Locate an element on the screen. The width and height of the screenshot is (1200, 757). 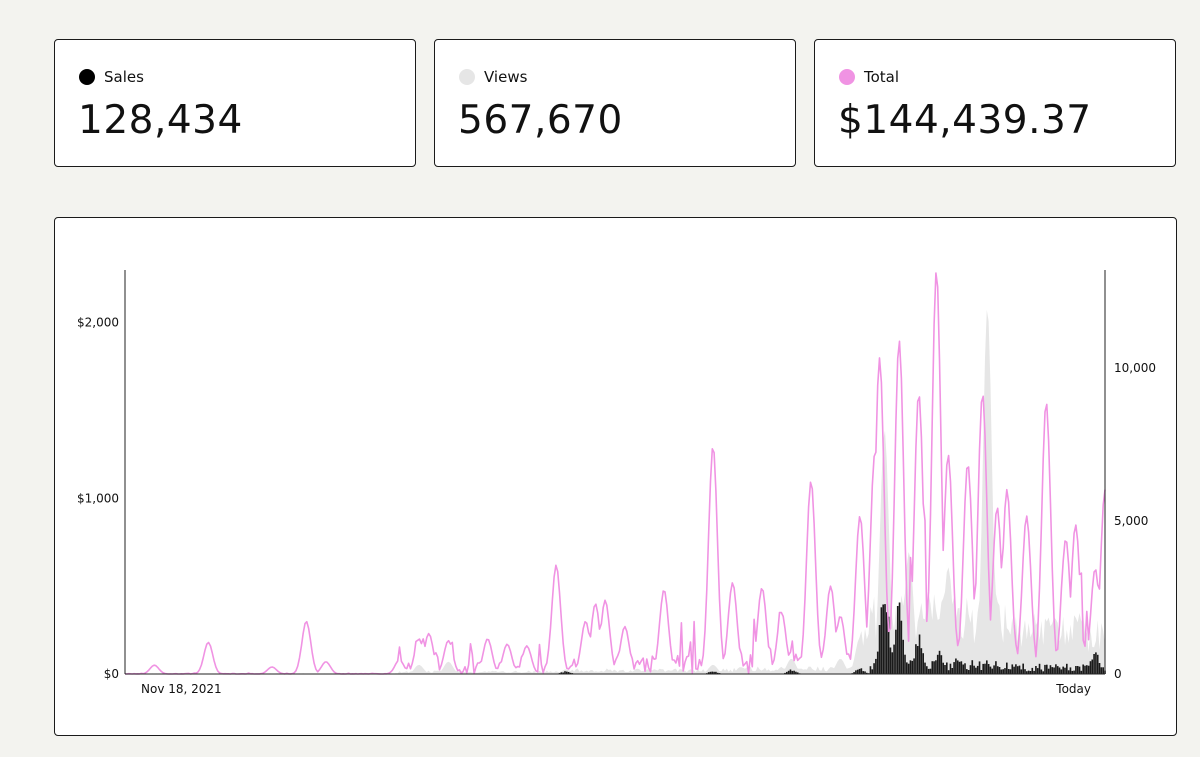
total-legend-dot-icon is located at coordinates (847, 77).